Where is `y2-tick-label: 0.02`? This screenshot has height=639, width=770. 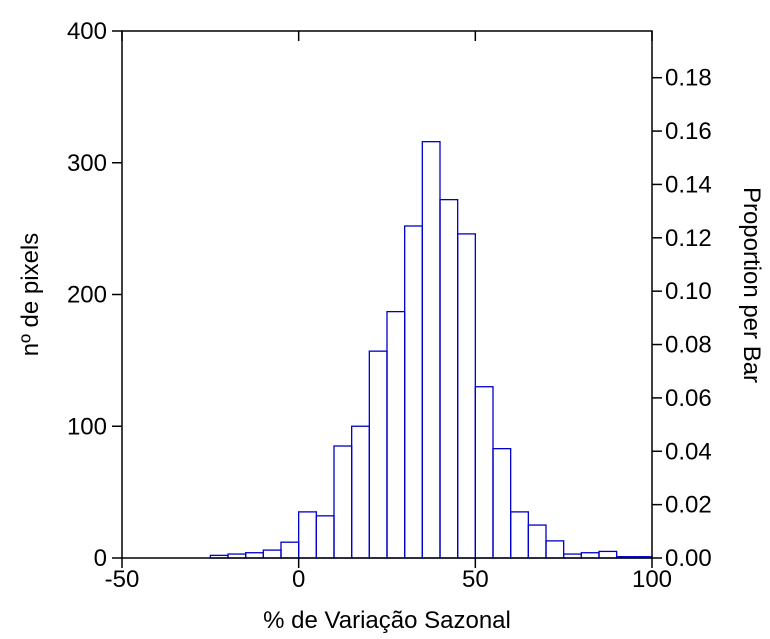
y2-tick-label: 0.02 is located at coordinates (688, 505).